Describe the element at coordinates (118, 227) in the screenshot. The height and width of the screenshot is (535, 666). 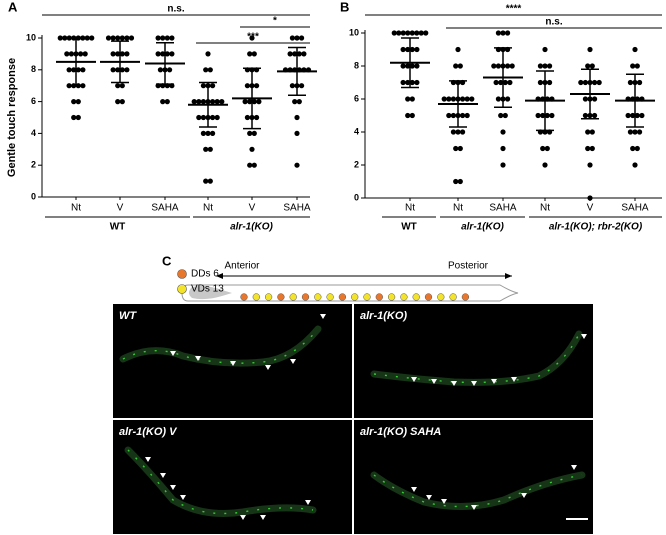
I see `group-label: WT` at that location.